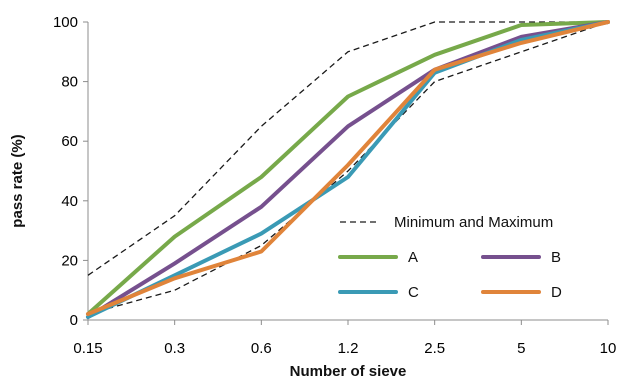 This screenshot has width=634, height=380. Describe the element at coordinates (556, 292) in the screenshot. I see `legend-label: D` at that location.